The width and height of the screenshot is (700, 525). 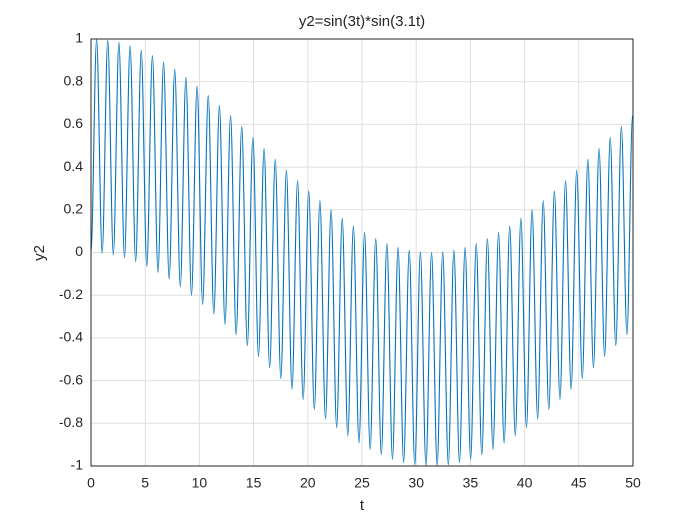 I want to click on x-tick-label: 40, so click(x=525, y=483).